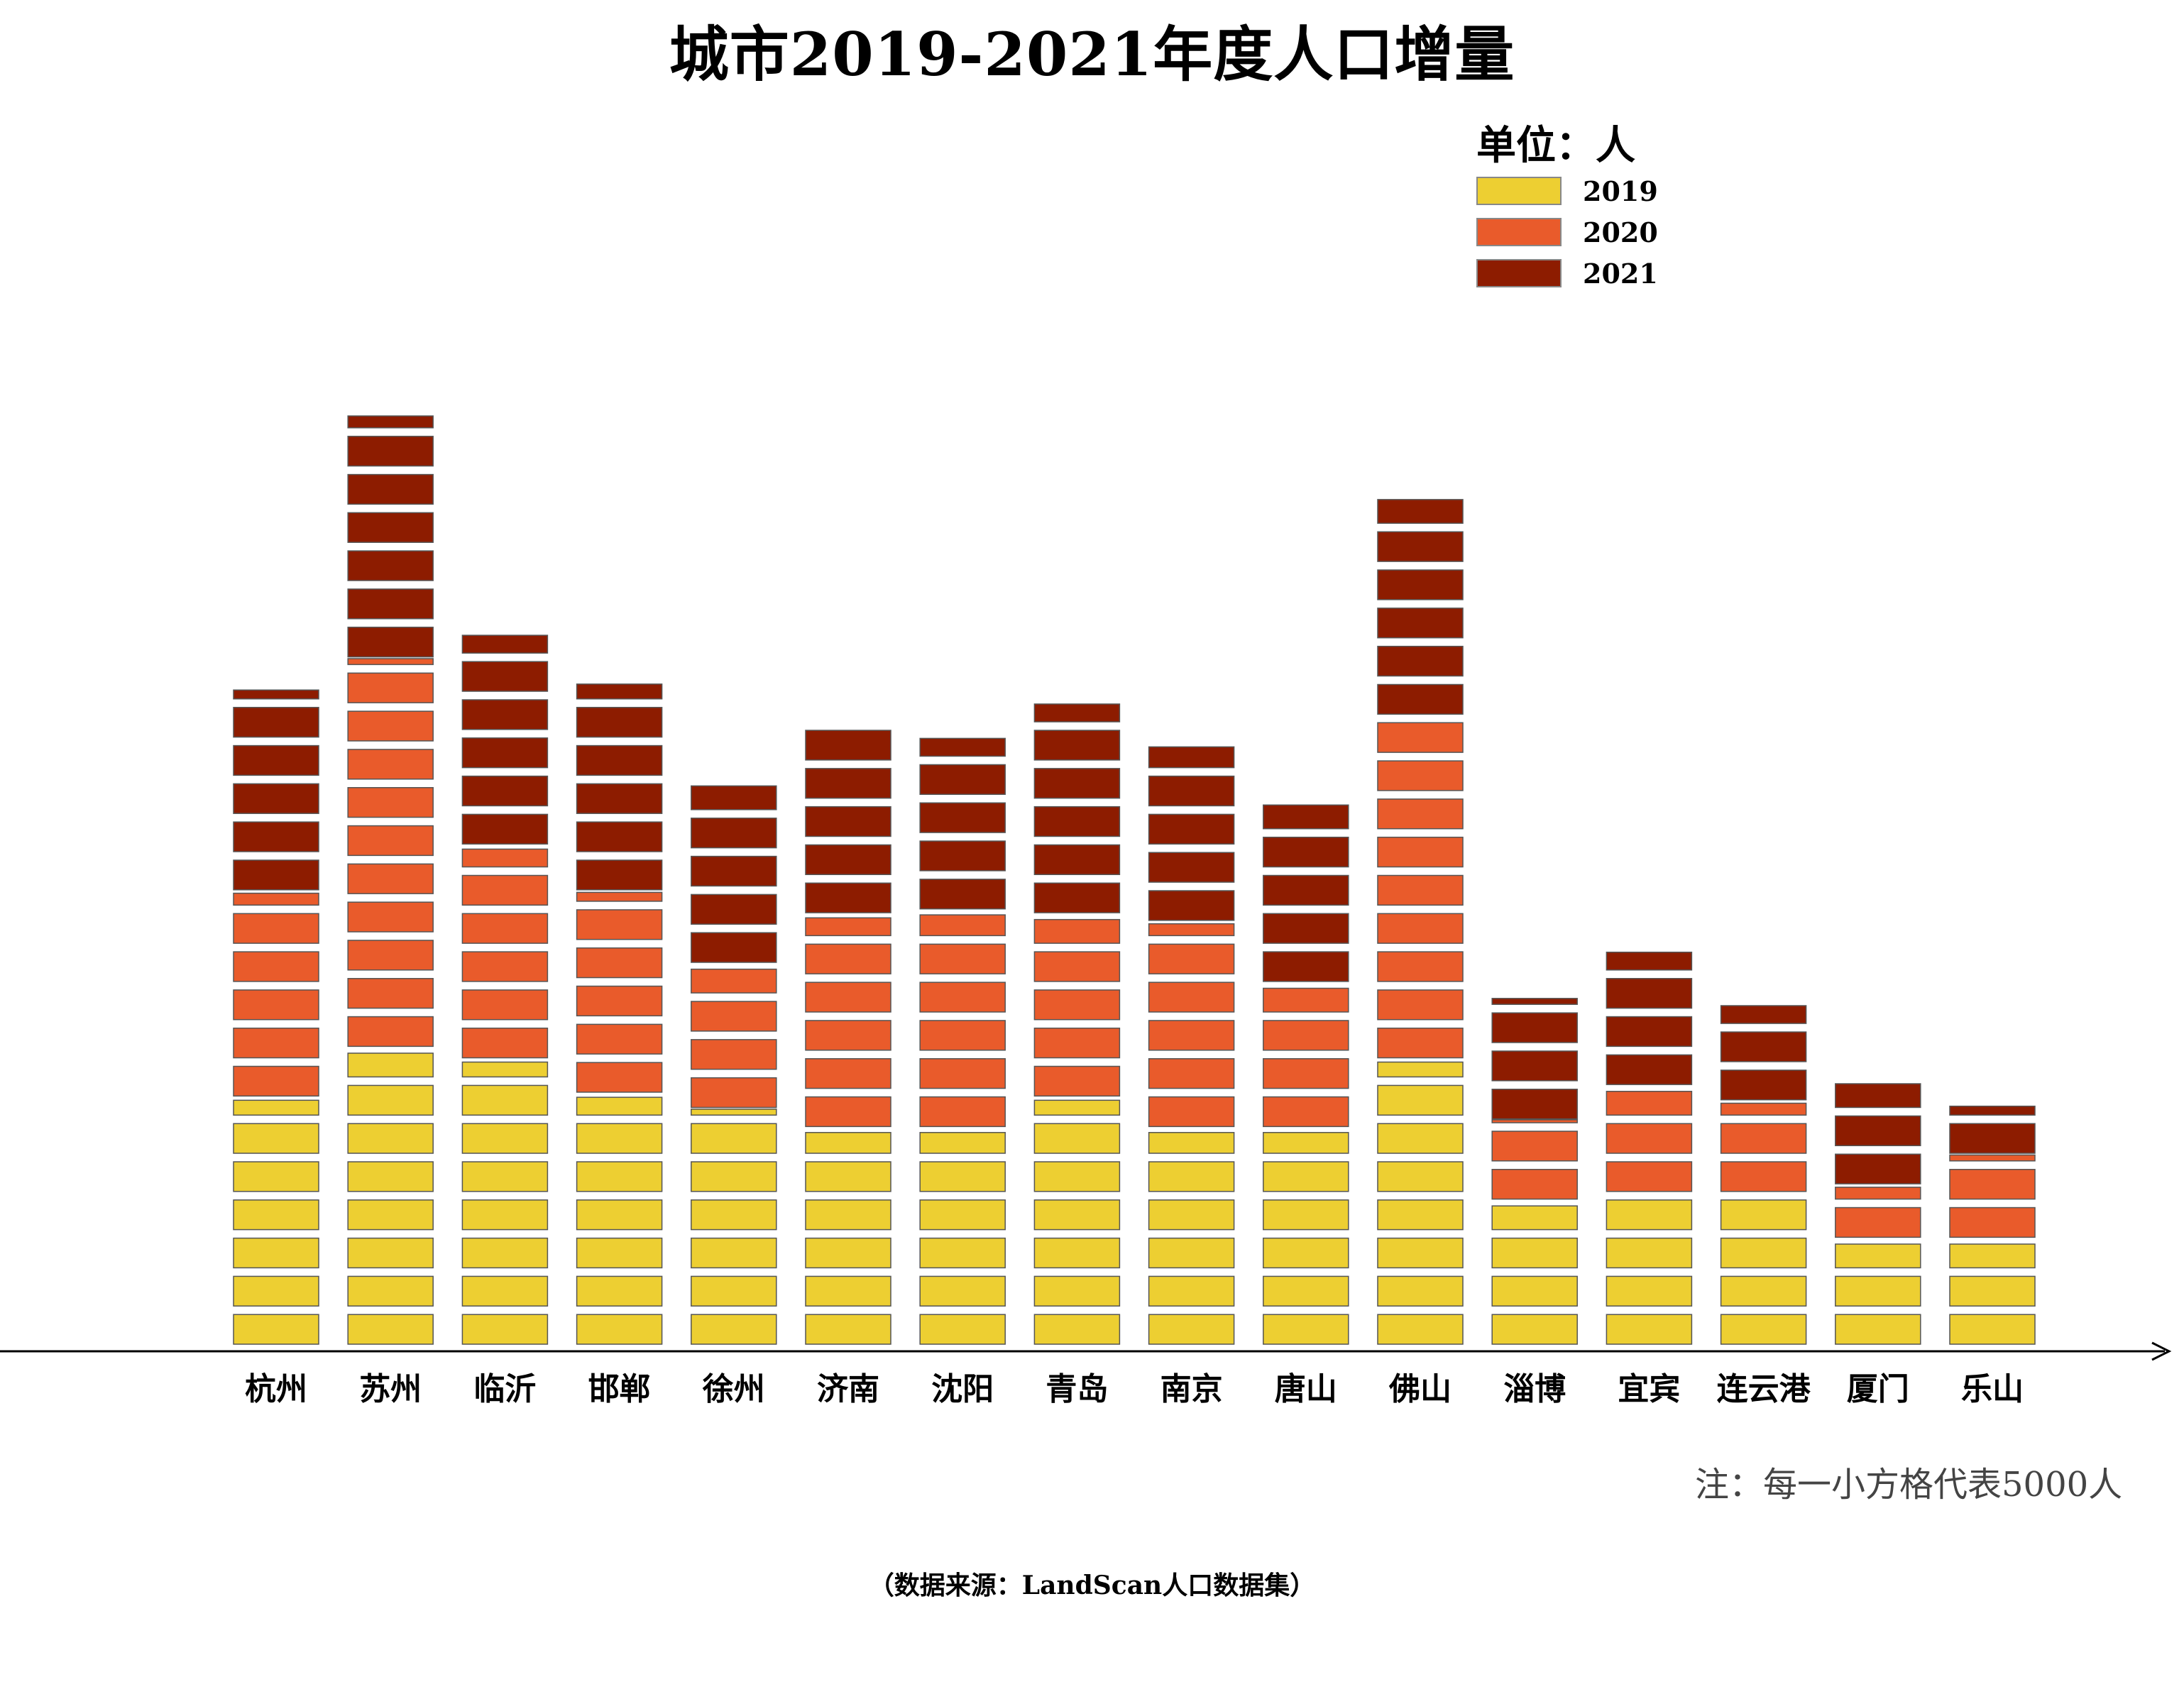 The height and width of the screenshot is (1704, 2184). Describe the element at coordinates (963, 1112) in the screenshot. I see `bar-block-沈阳-2020-0` at that location.